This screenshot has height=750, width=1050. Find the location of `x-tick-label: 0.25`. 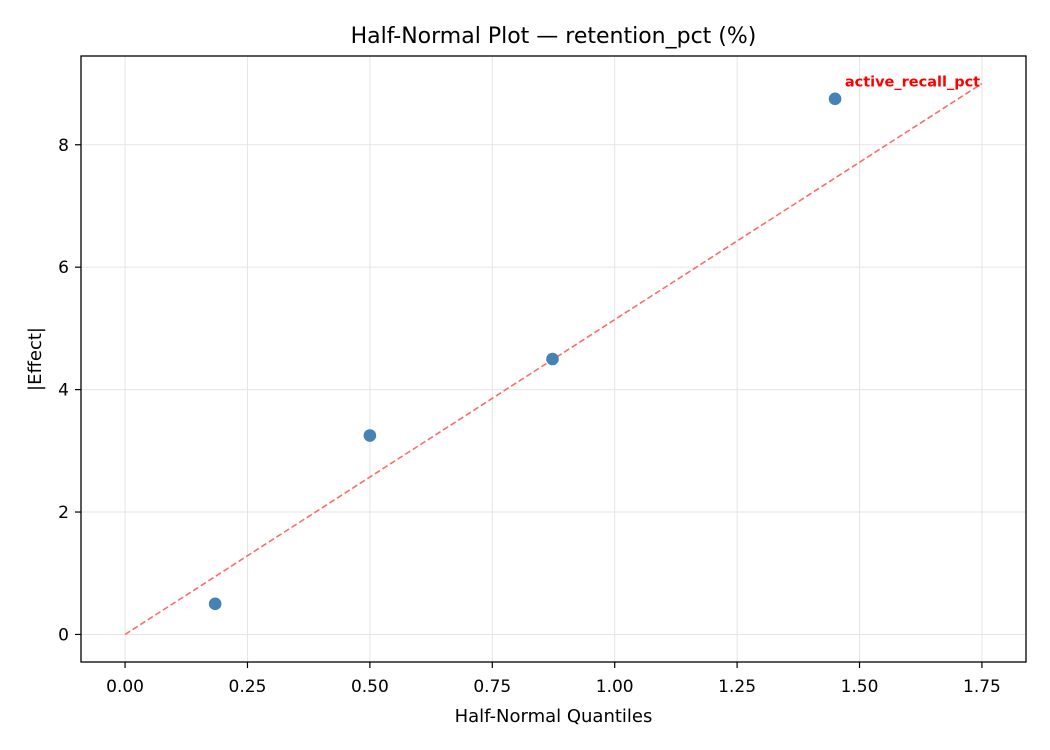

x-tick-label: 0.25 is located at coordinates (248, 687).